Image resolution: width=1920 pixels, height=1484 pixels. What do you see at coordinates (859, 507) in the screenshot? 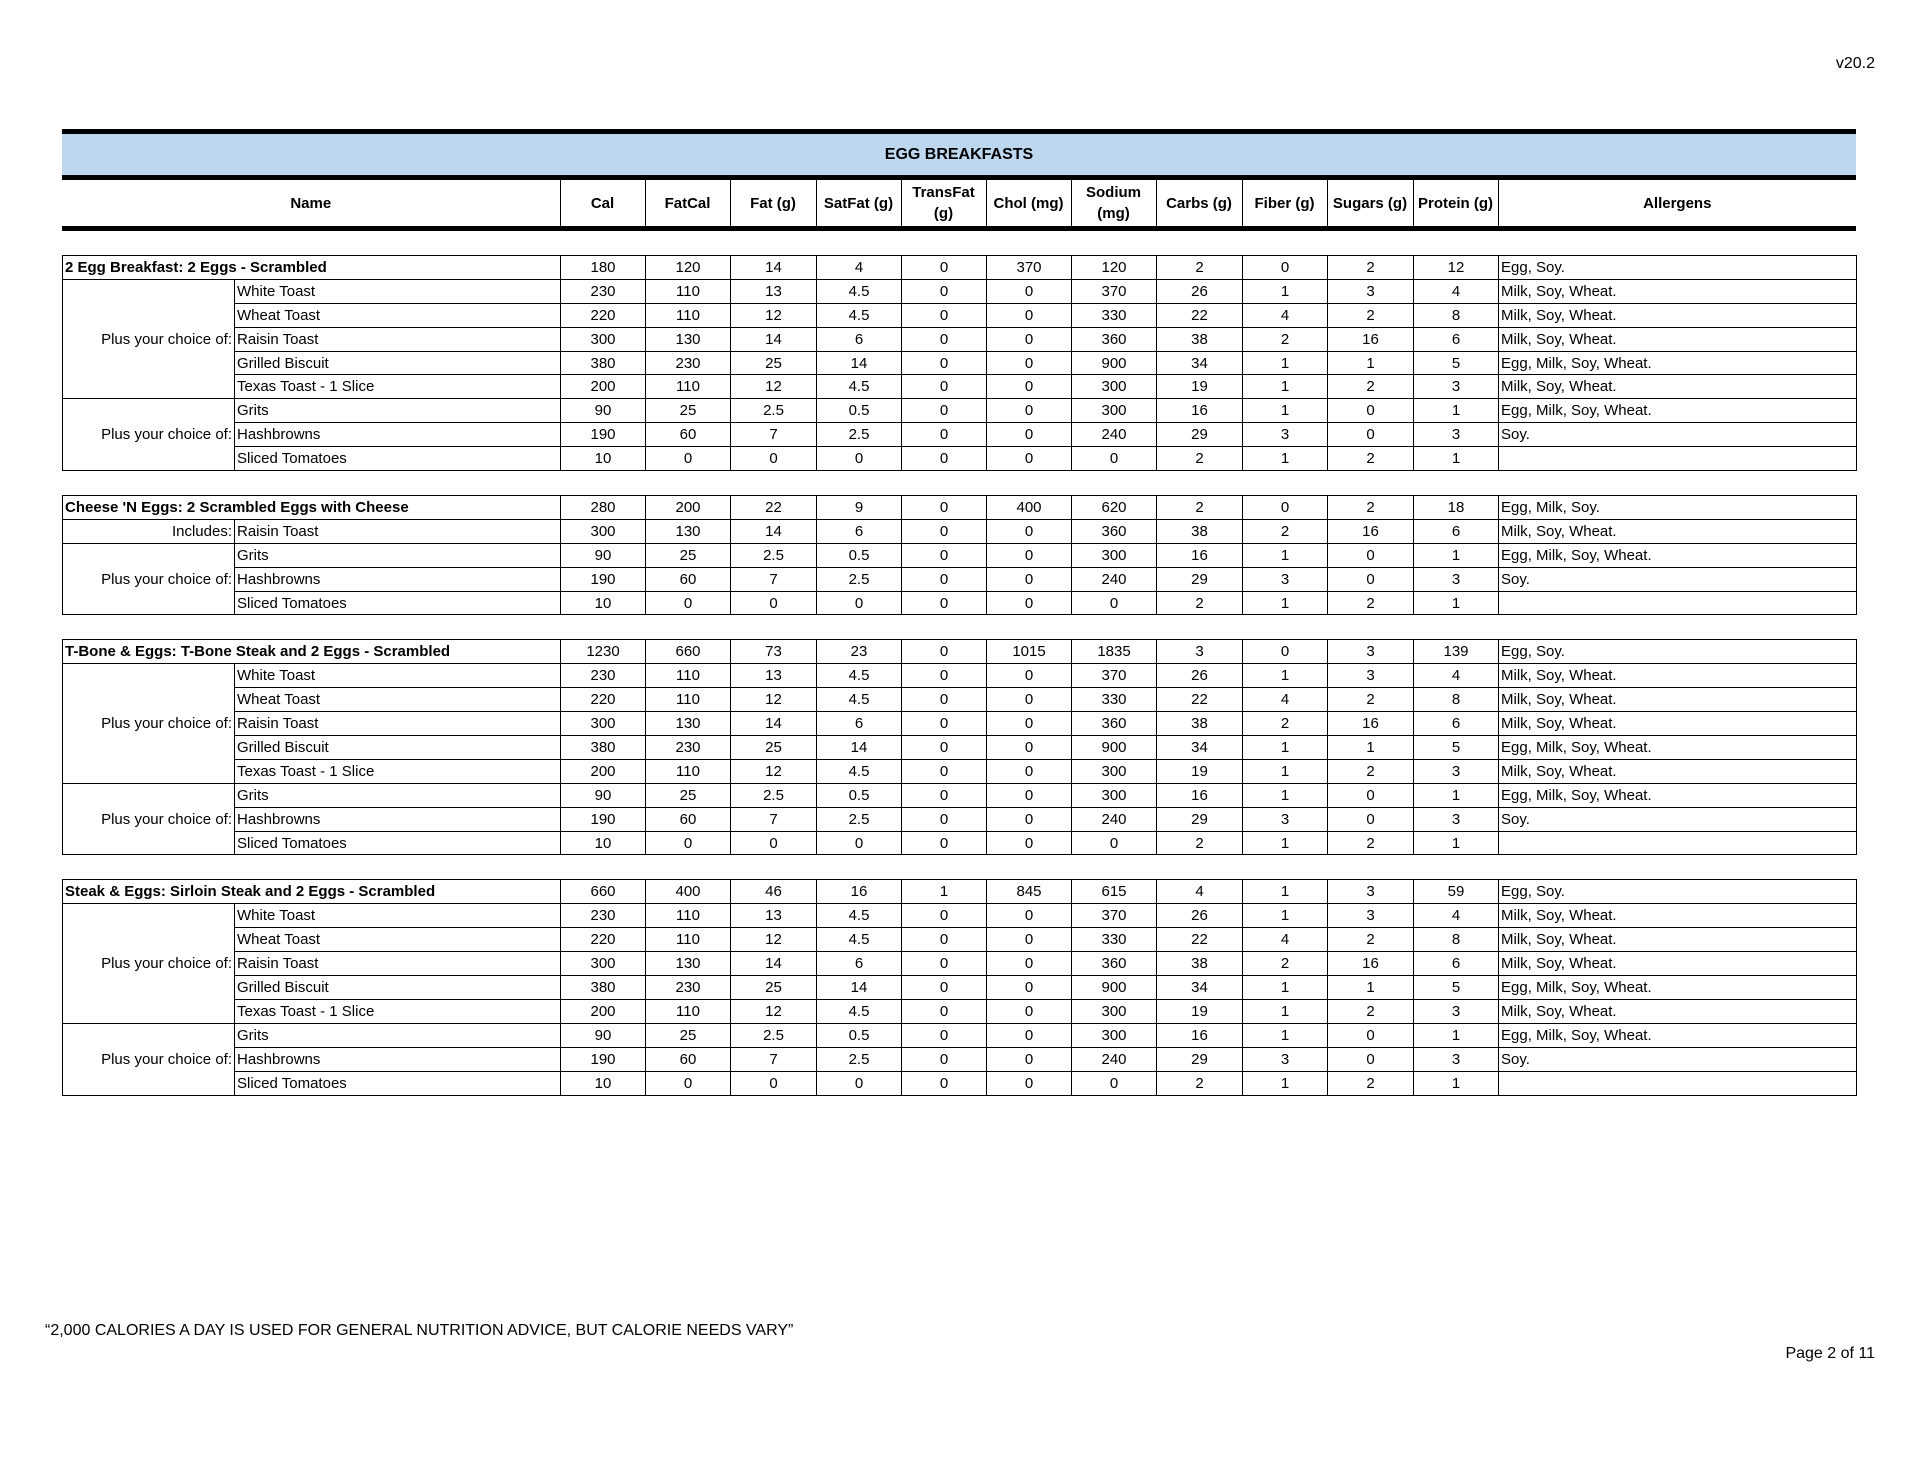
I see `satfat-value: 9` at bounding box center [859, 507].